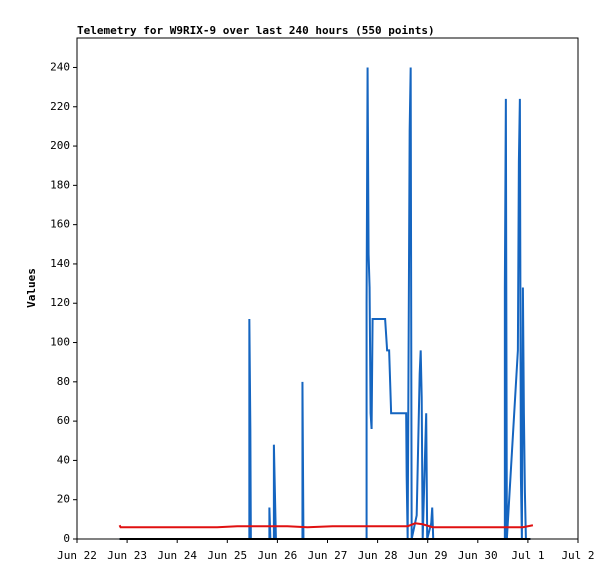 The height and width of the screenshot is (579, 615). Describe the element at coordinates (77, 555) in the screenshot. I see `x-tick-label: Jun 22` at that location.